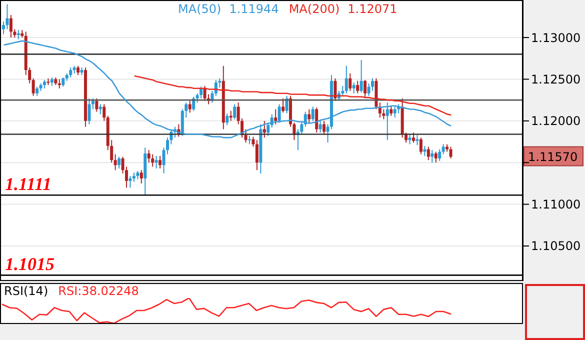  Describe the element at coordinates (556, 79) in the screenshot. I see `y-tick-label: 1.12500` at that location.